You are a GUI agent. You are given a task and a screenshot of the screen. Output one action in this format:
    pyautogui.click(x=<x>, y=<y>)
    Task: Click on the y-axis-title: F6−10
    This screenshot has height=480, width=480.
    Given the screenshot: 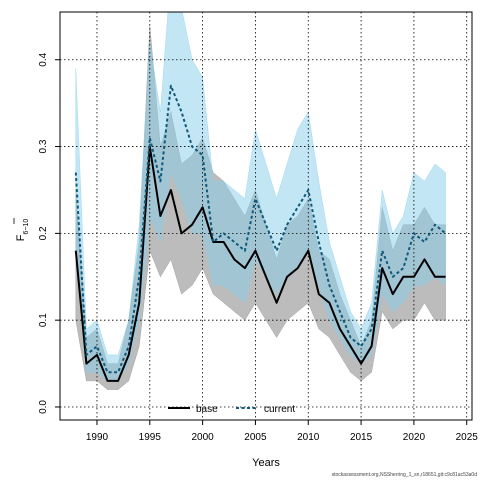 What is the action you would take?
    pyautogui.click(x=22, y=230)
    